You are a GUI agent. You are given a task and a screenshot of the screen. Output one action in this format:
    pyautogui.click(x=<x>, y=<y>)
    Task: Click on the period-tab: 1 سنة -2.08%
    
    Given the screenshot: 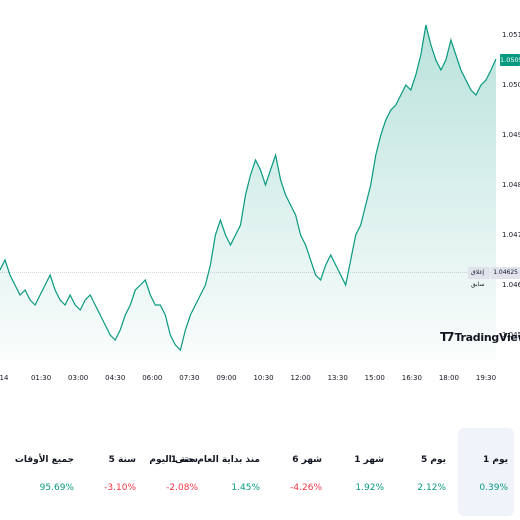 What is the action you would take?
    pyautogui.click(x=176, y=472)
    